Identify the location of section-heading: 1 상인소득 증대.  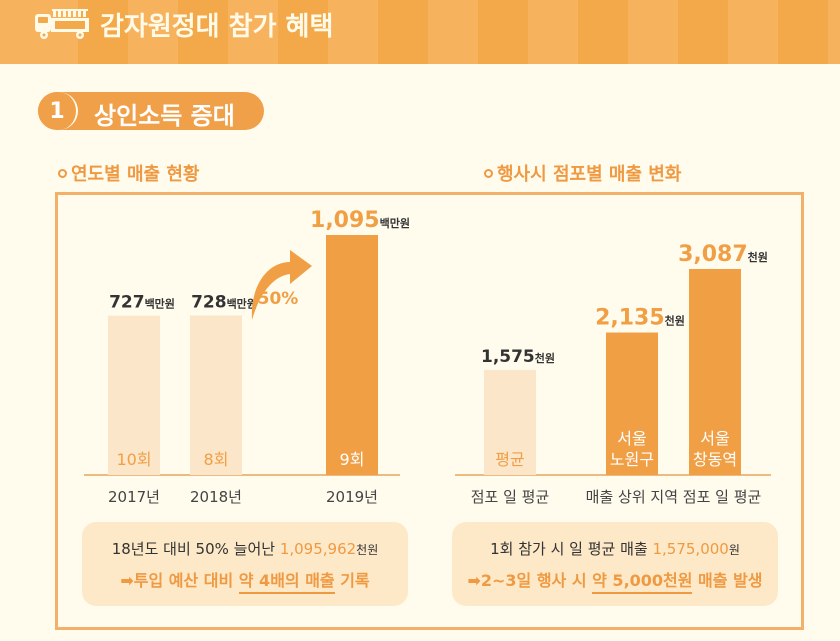
(151, 111).